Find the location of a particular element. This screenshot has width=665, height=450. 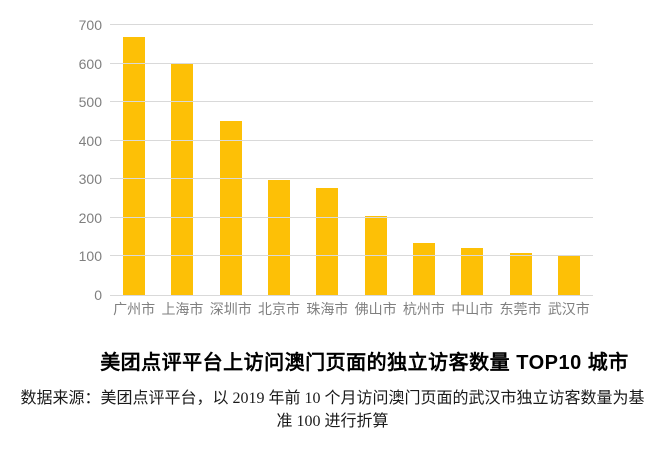

y-tick-label: 500 is located at coordinates (90, 102).